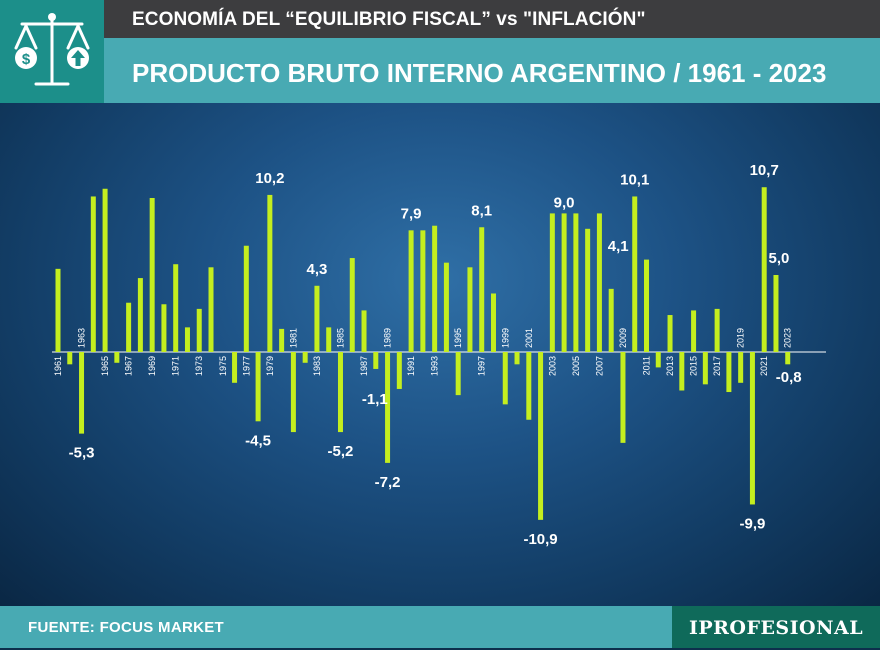 This screenshot has height=650, width=880. Describe the element at coordinates (199, 330) in the screenshot. I see `bar-1973` at that location.